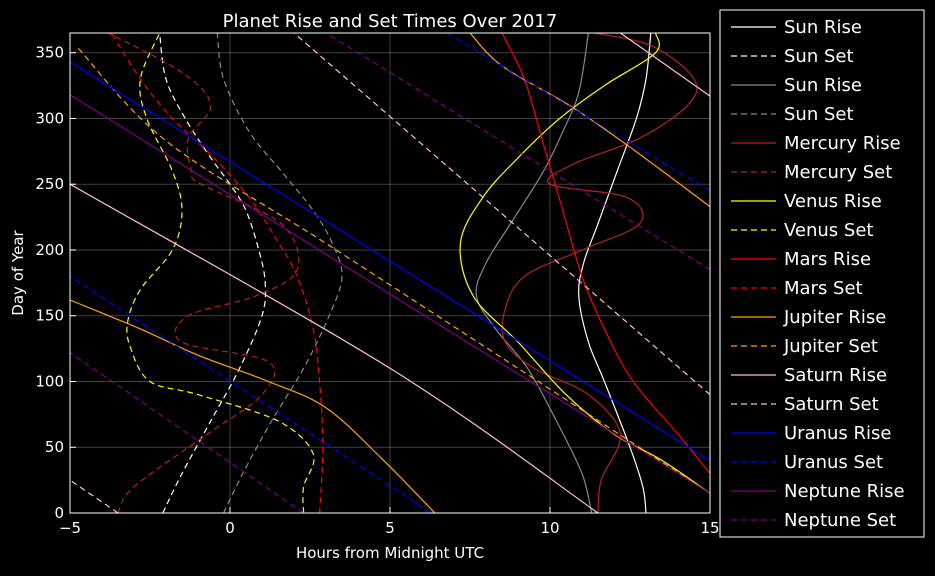  I want to click on y-tick-label: 50, so click(54, 447).